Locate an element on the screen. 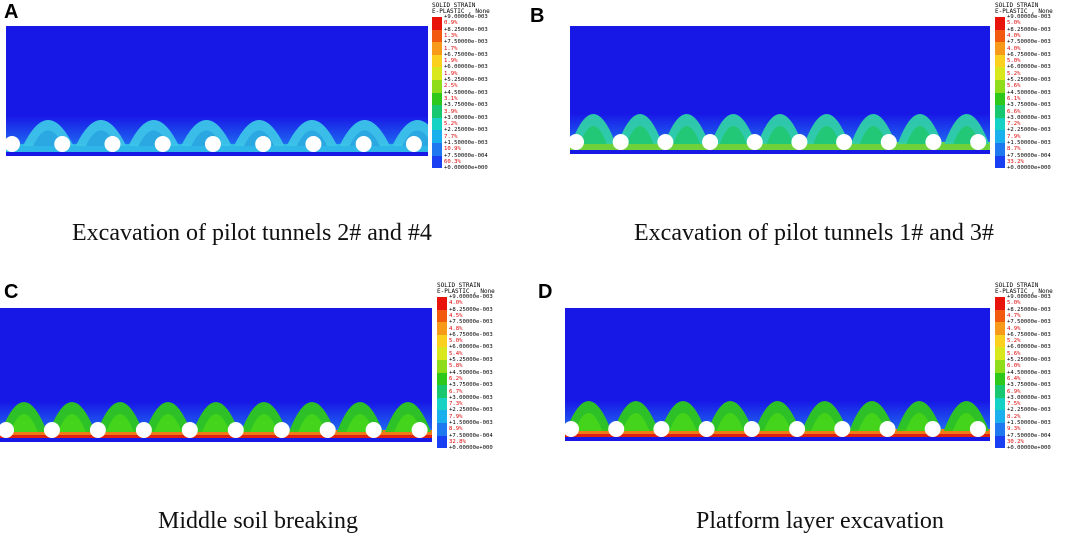 The image size is (1065, 536). legend-percentage: 6.1% is located at coordinates (1014, 98).